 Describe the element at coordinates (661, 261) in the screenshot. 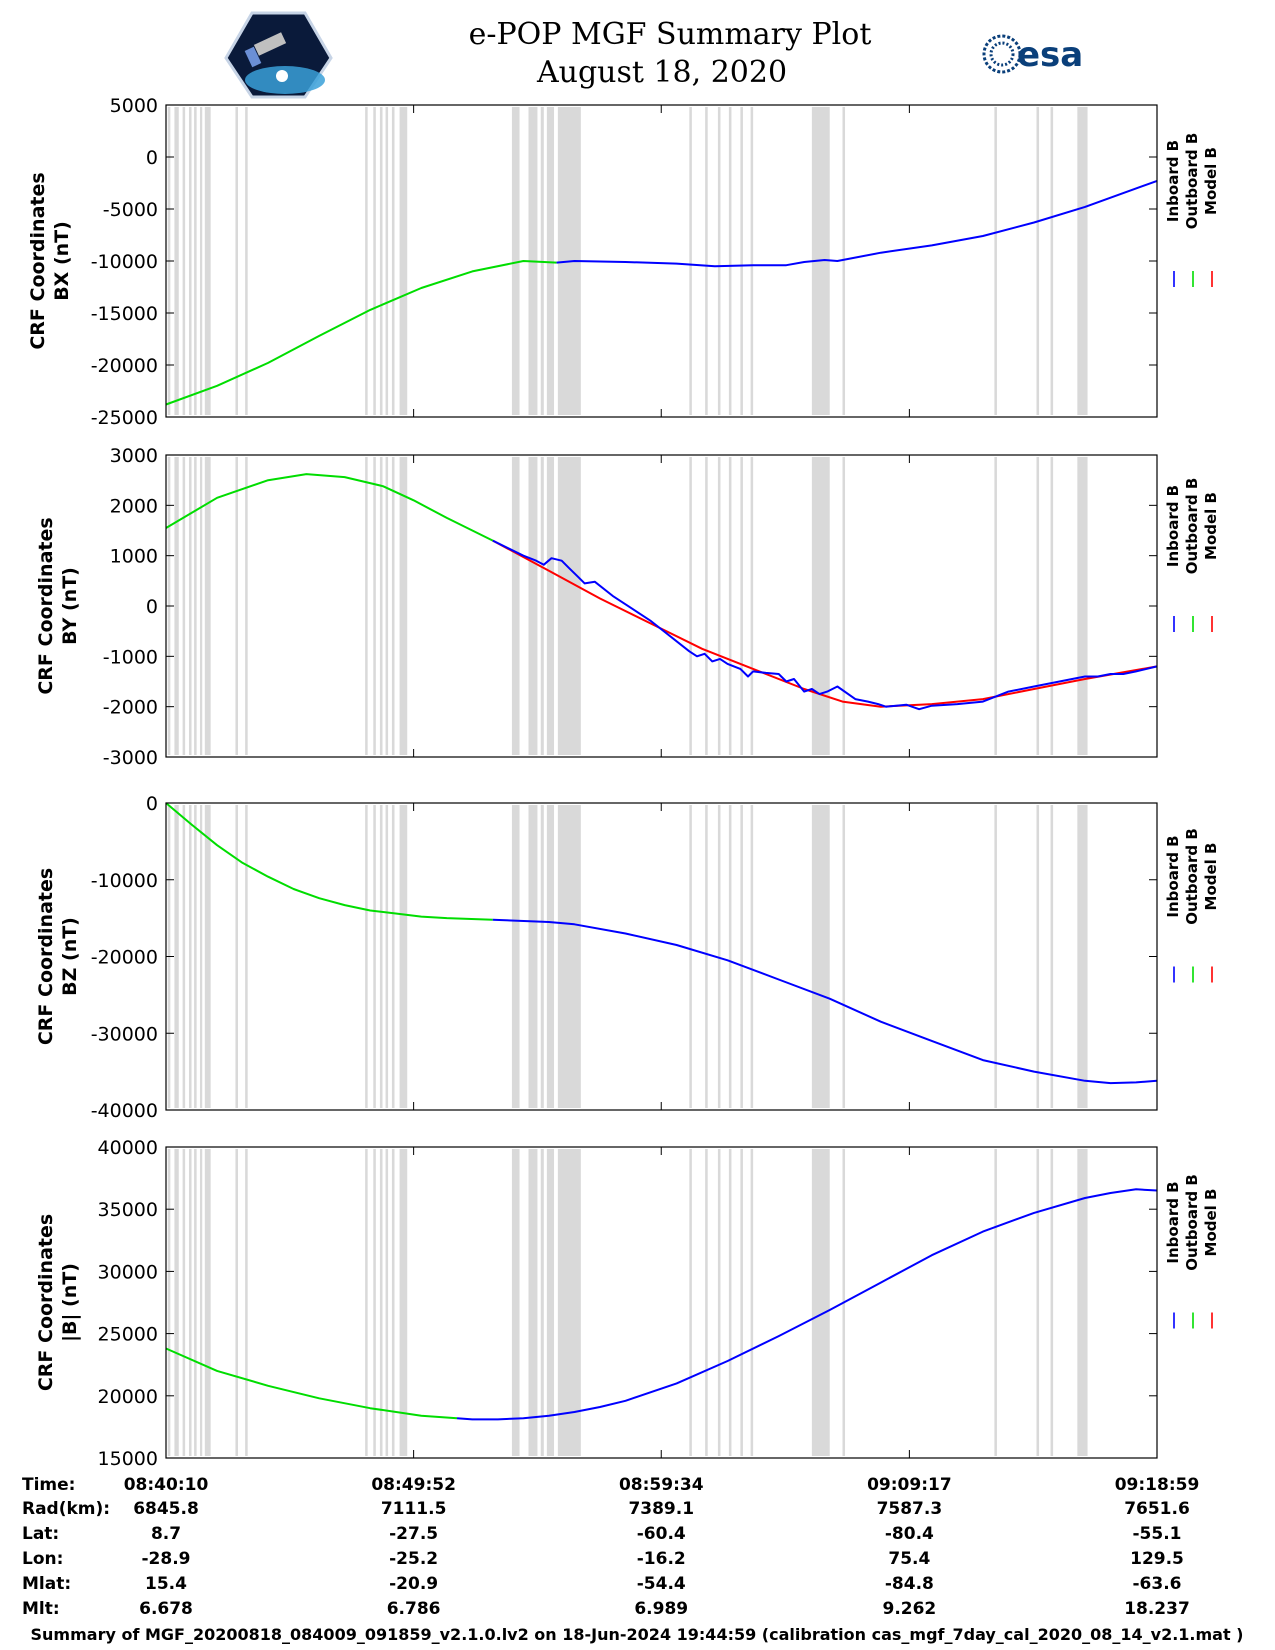

I see `plot-frame` at that location.